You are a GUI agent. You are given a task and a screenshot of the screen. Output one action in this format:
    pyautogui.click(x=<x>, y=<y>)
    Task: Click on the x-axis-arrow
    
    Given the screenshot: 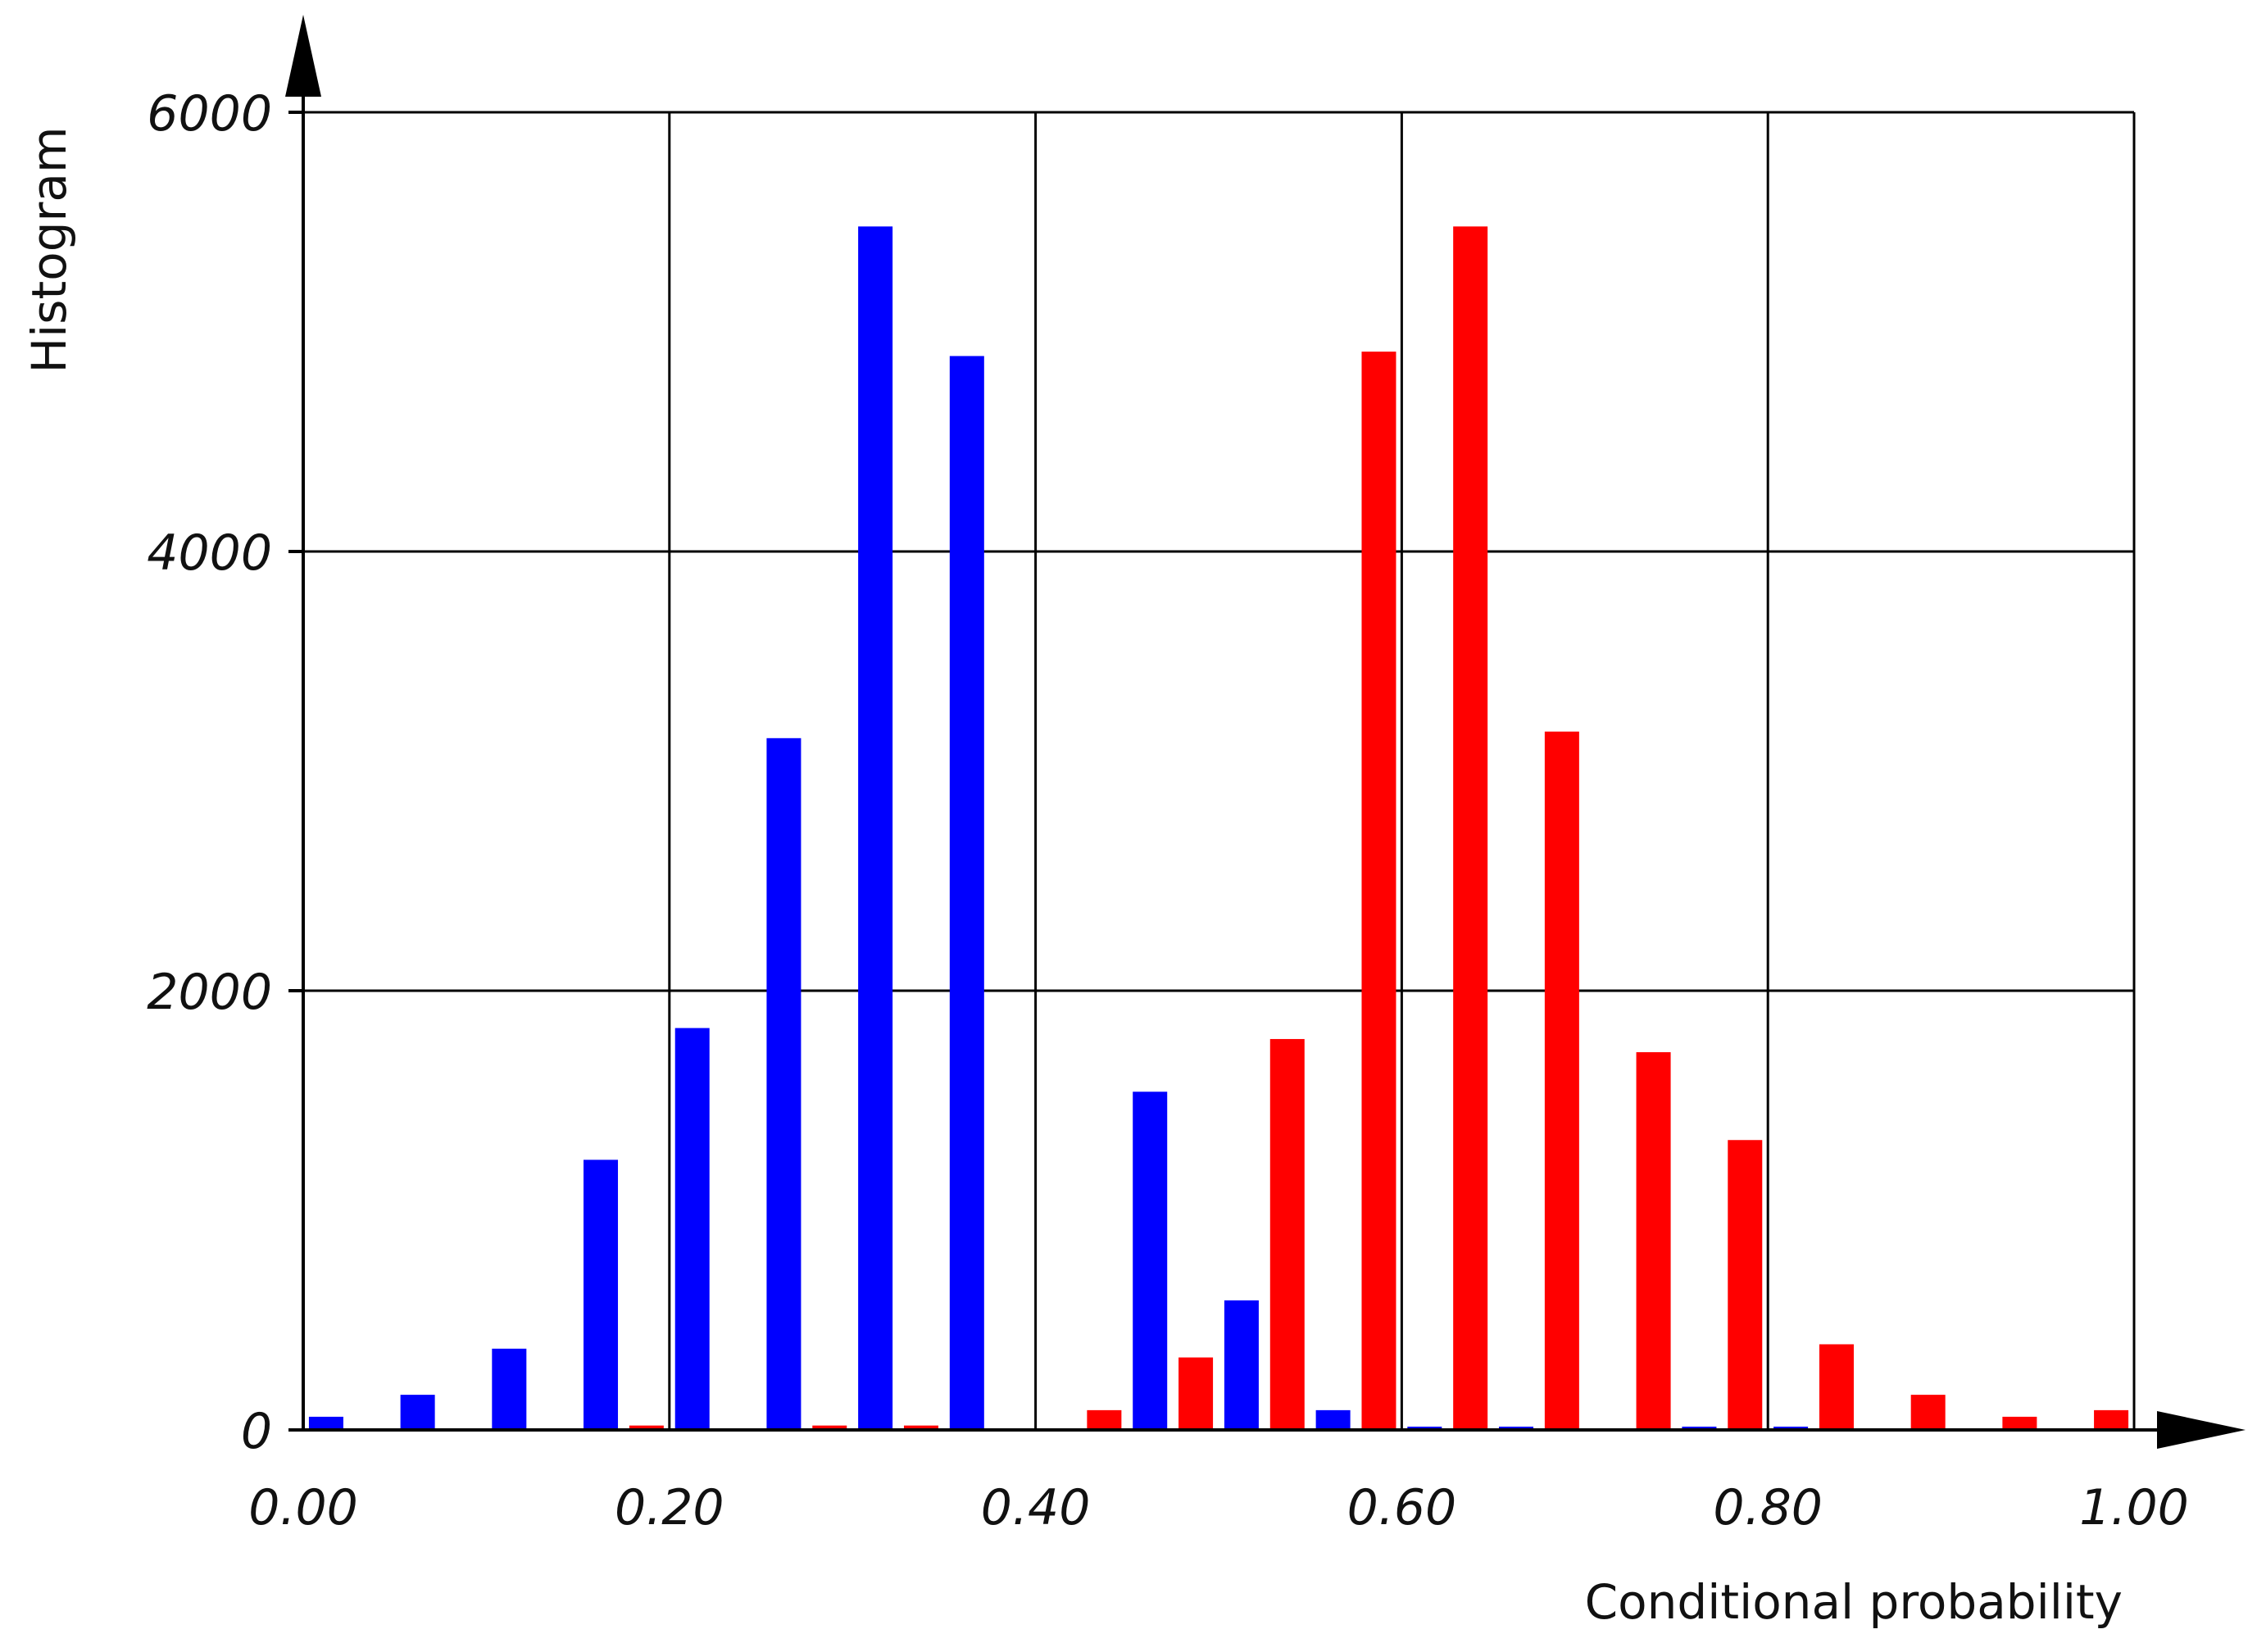 What is the action you would take?
    pyautogui.click(x=2201, y=1430)
    